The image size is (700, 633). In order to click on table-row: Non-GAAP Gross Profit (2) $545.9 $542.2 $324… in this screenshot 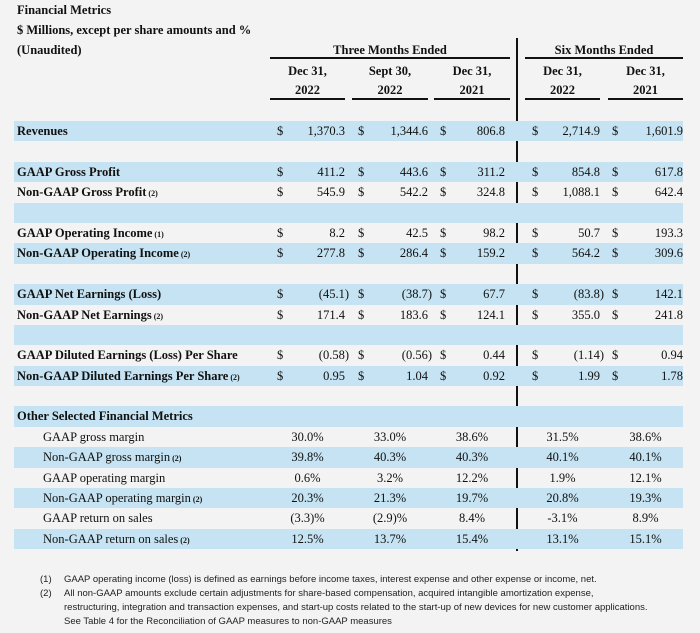, I will do `click(348, 192)`.